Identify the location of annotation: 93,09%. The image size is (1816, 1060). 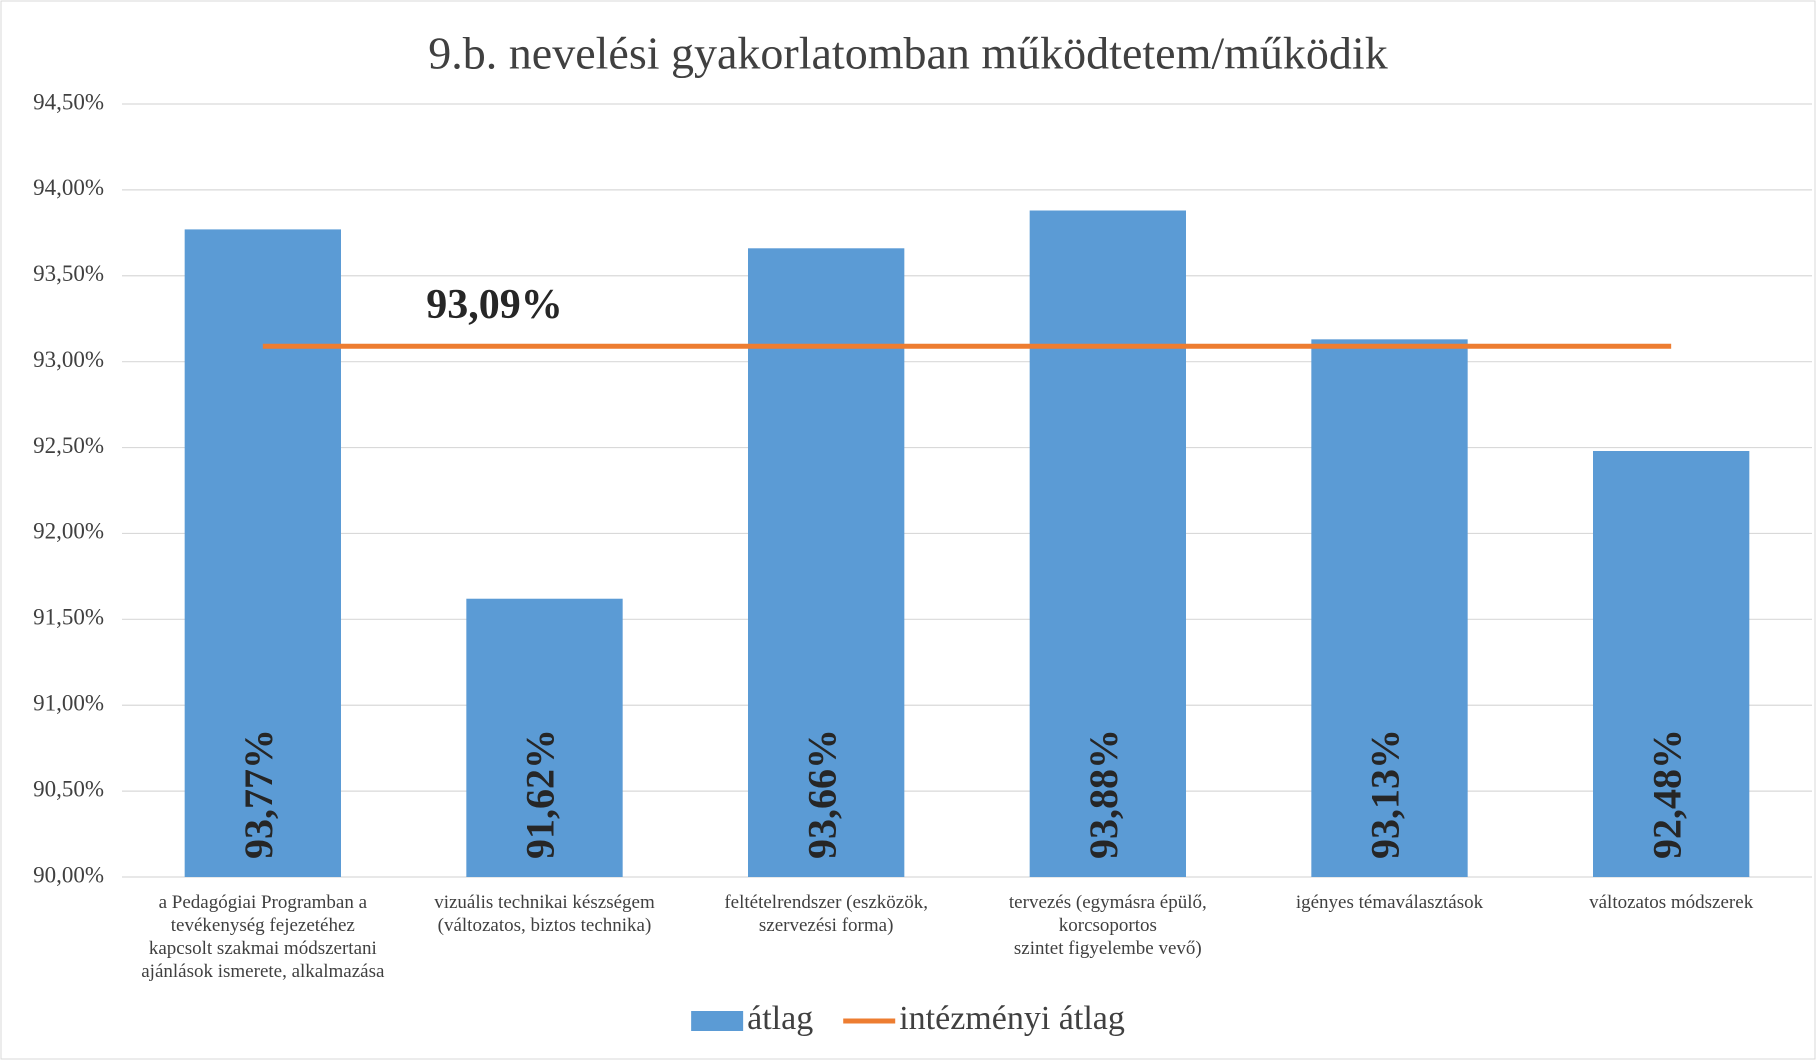
(494, 305).